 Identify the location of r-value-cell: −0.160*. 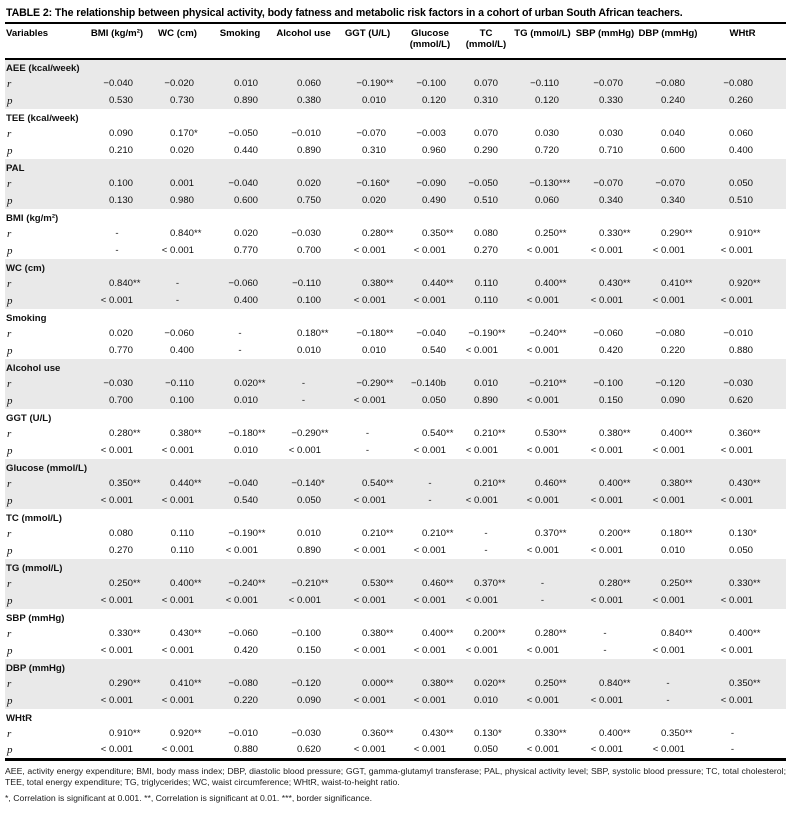
(373, 183).